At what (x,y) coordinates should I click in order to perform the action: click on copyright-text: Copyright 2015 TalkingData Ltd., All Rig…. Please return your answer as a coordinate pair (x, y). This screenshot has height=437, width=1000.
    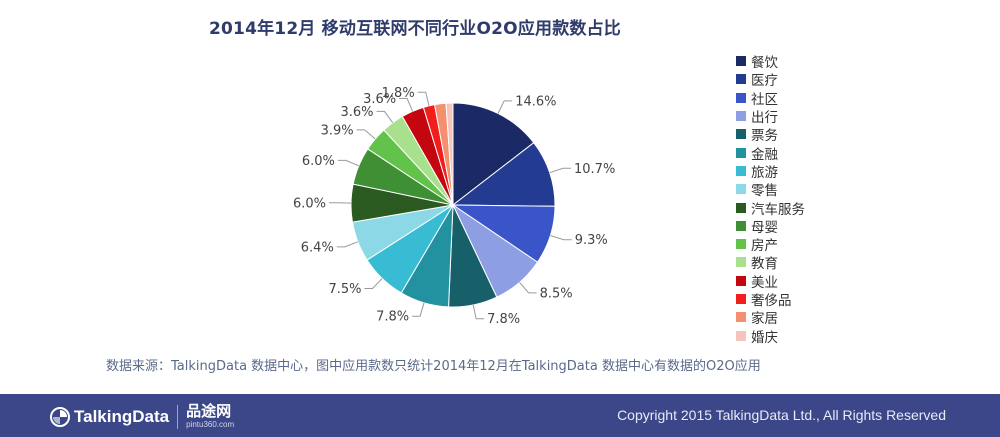
    Looking at the image, I should click on (781, 415).